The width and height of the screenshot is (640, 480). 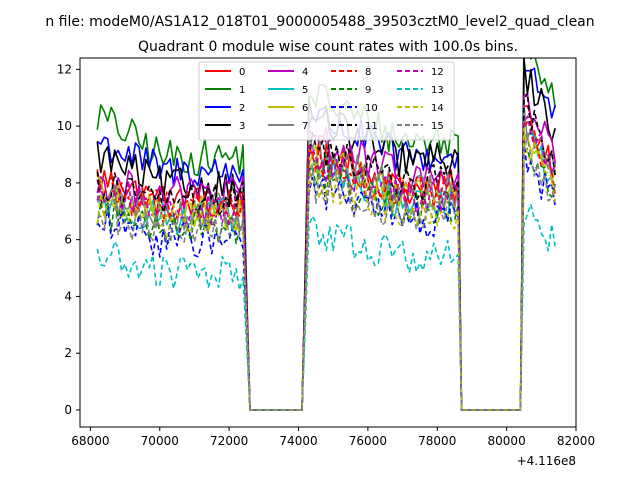 What do you see at coordinates (242, 108) in the screenshot?
I see `legend-label-2: 2` at bounding box center [242, 108].